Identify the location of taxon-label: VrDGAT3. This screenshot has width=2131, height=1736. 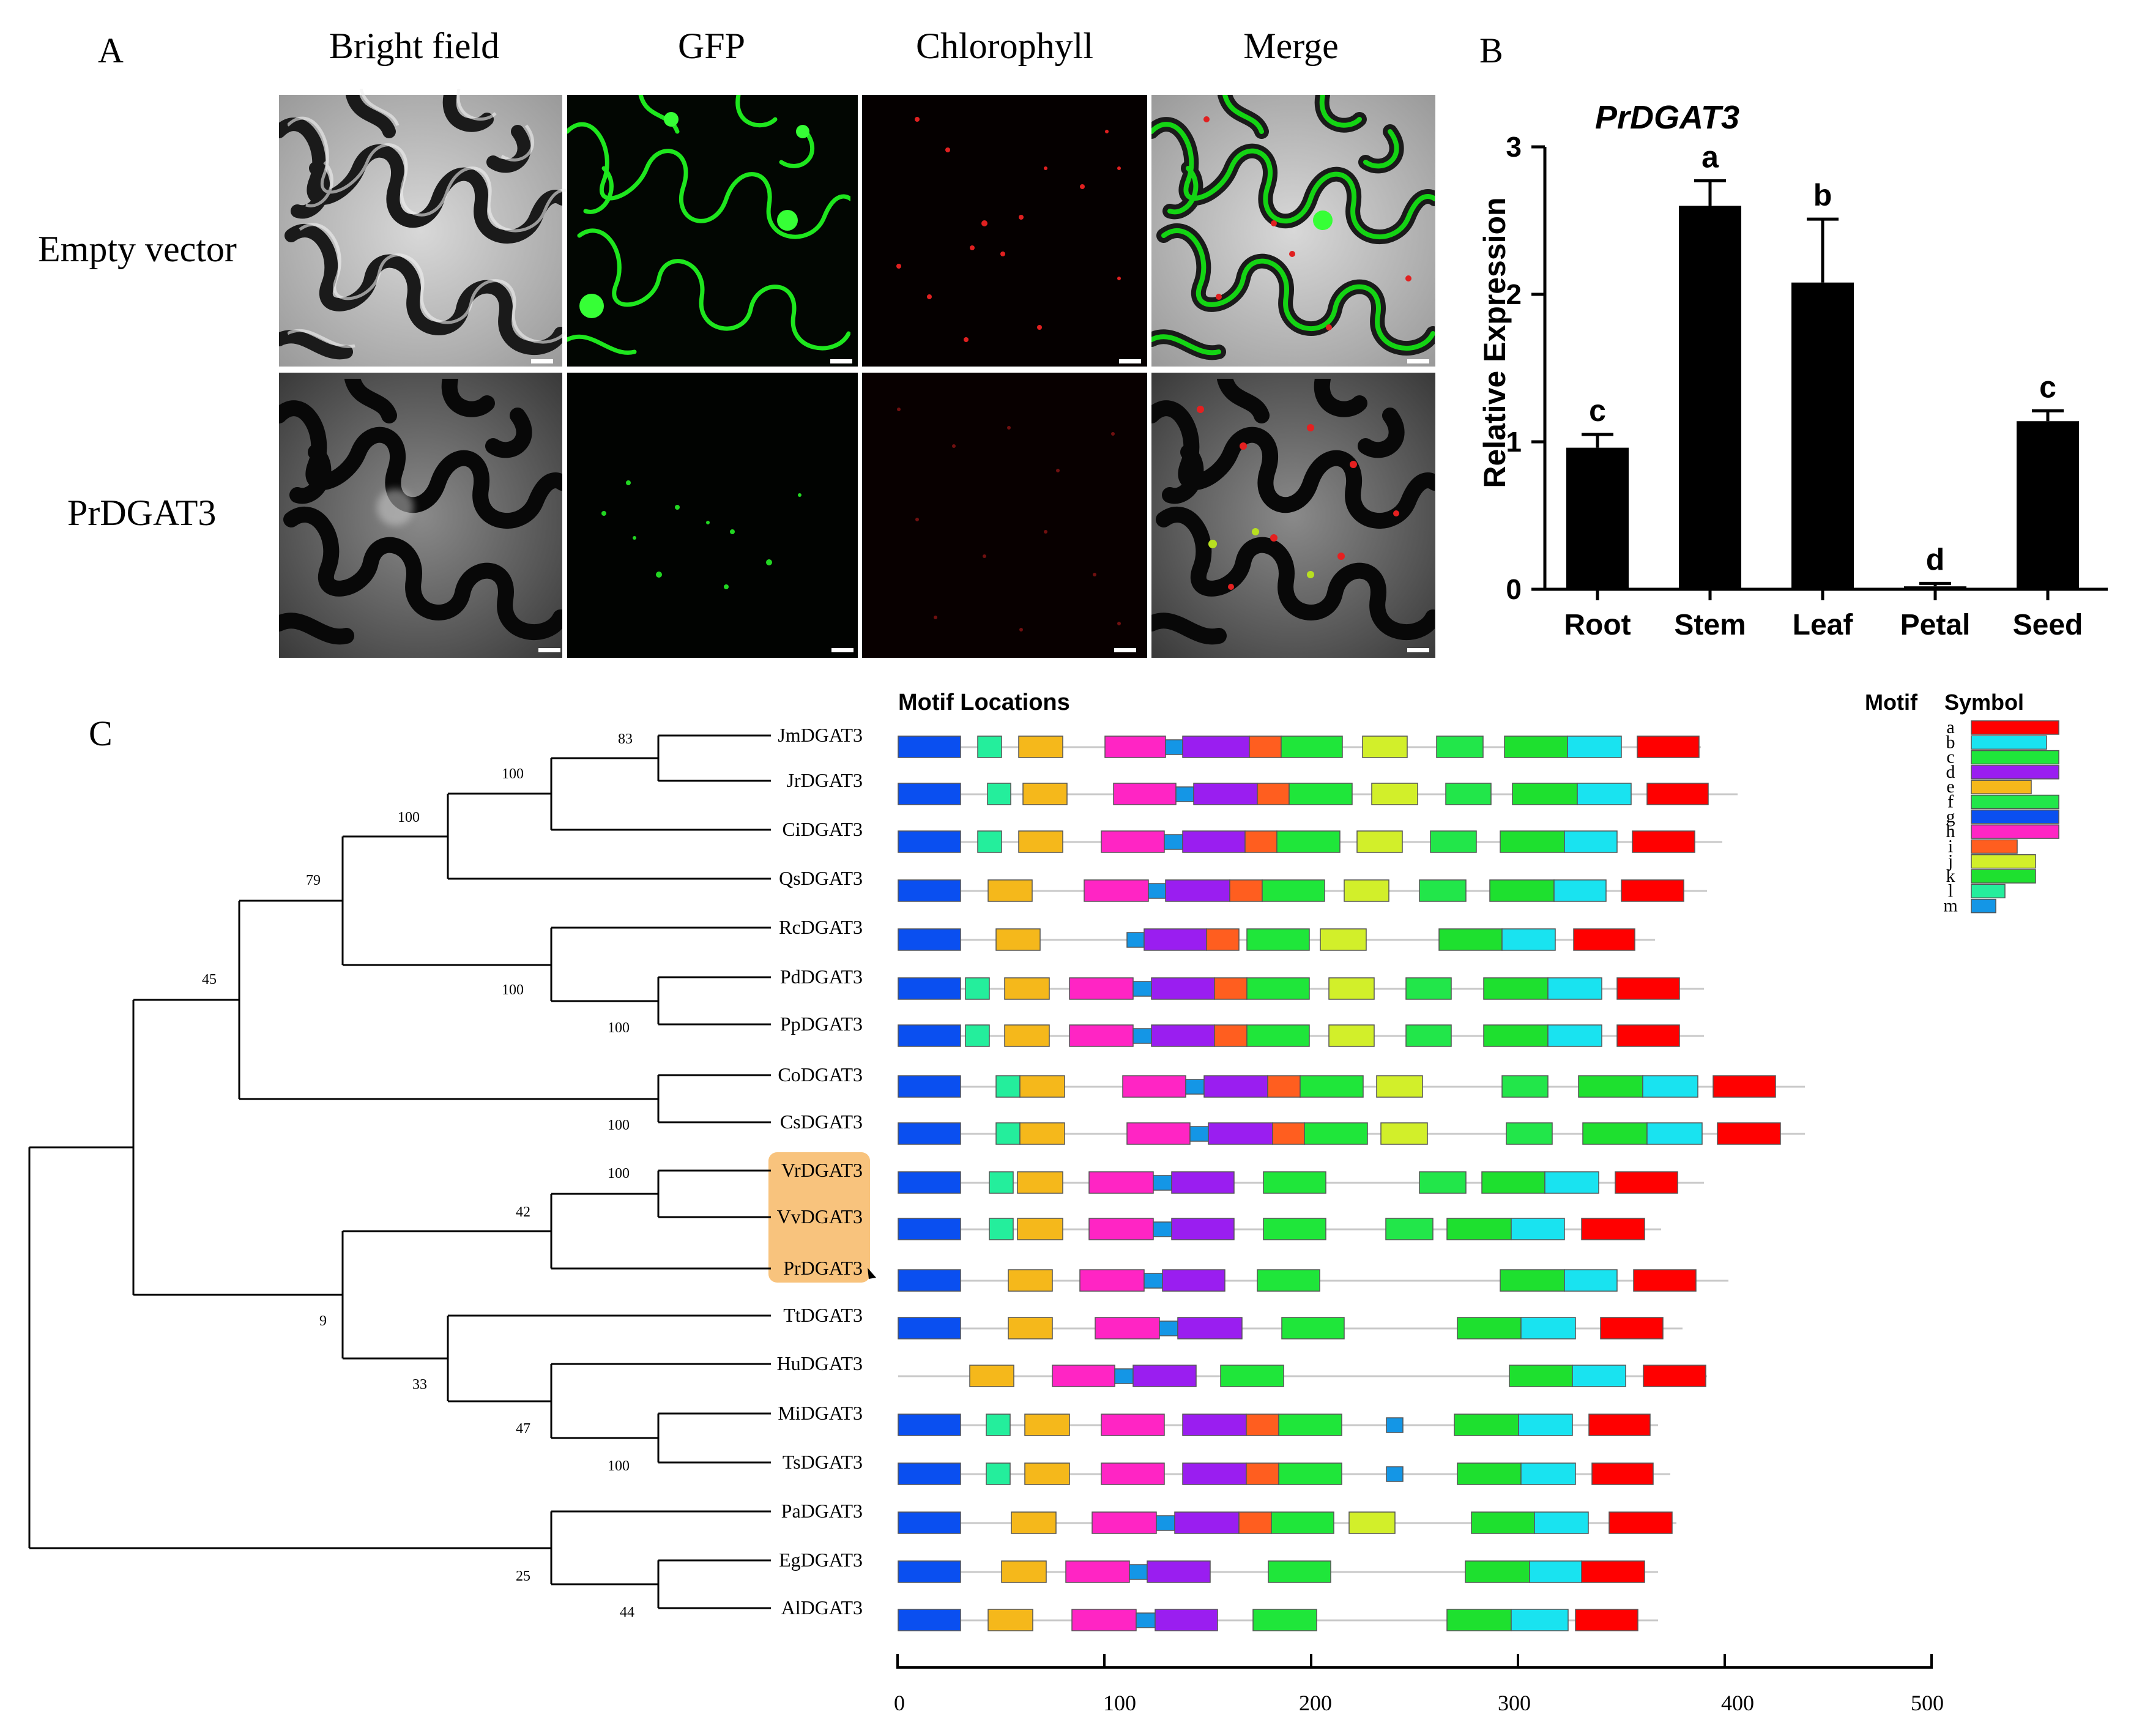
(822, 1170).